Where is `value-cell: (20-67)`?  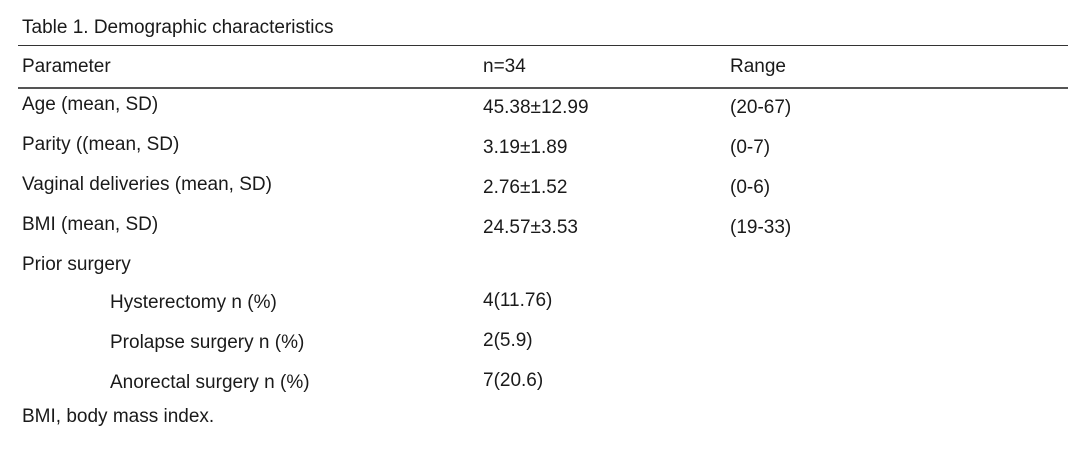
value-cell: (20-67) is located at coordinates (761, 107).